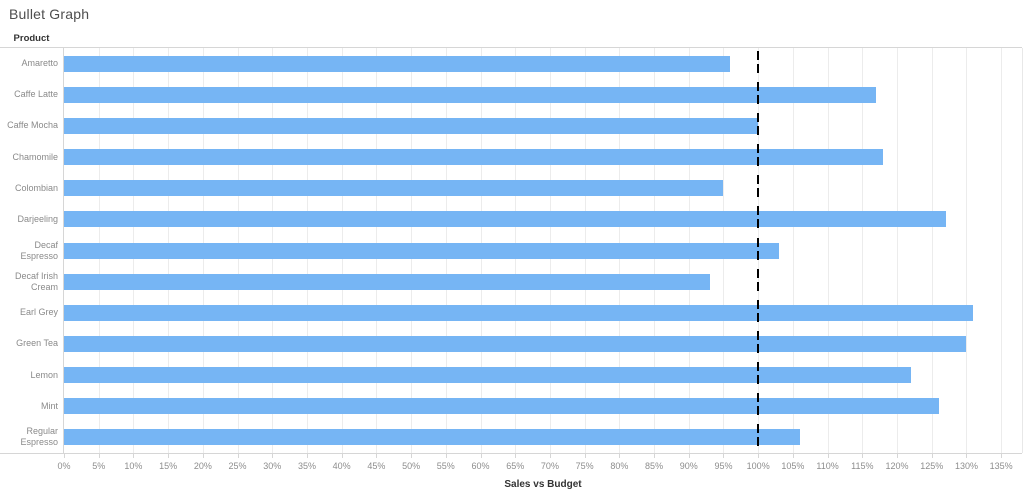 The width and height of the screenshot is (1024, 501). Describe the element at coordinates (37, 343) in the screenshot. I see `category-label: Green Tea` at that location.